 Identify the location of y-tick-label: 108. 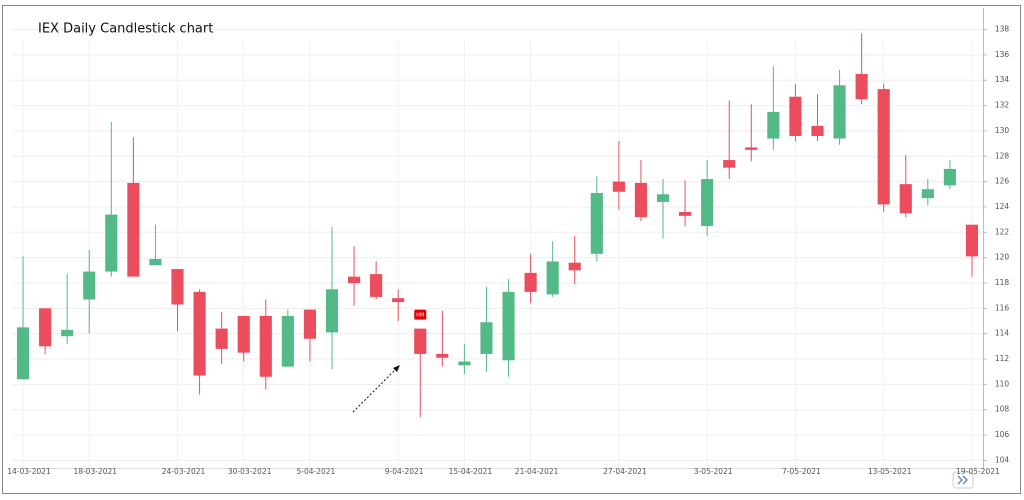
(1002, 409).